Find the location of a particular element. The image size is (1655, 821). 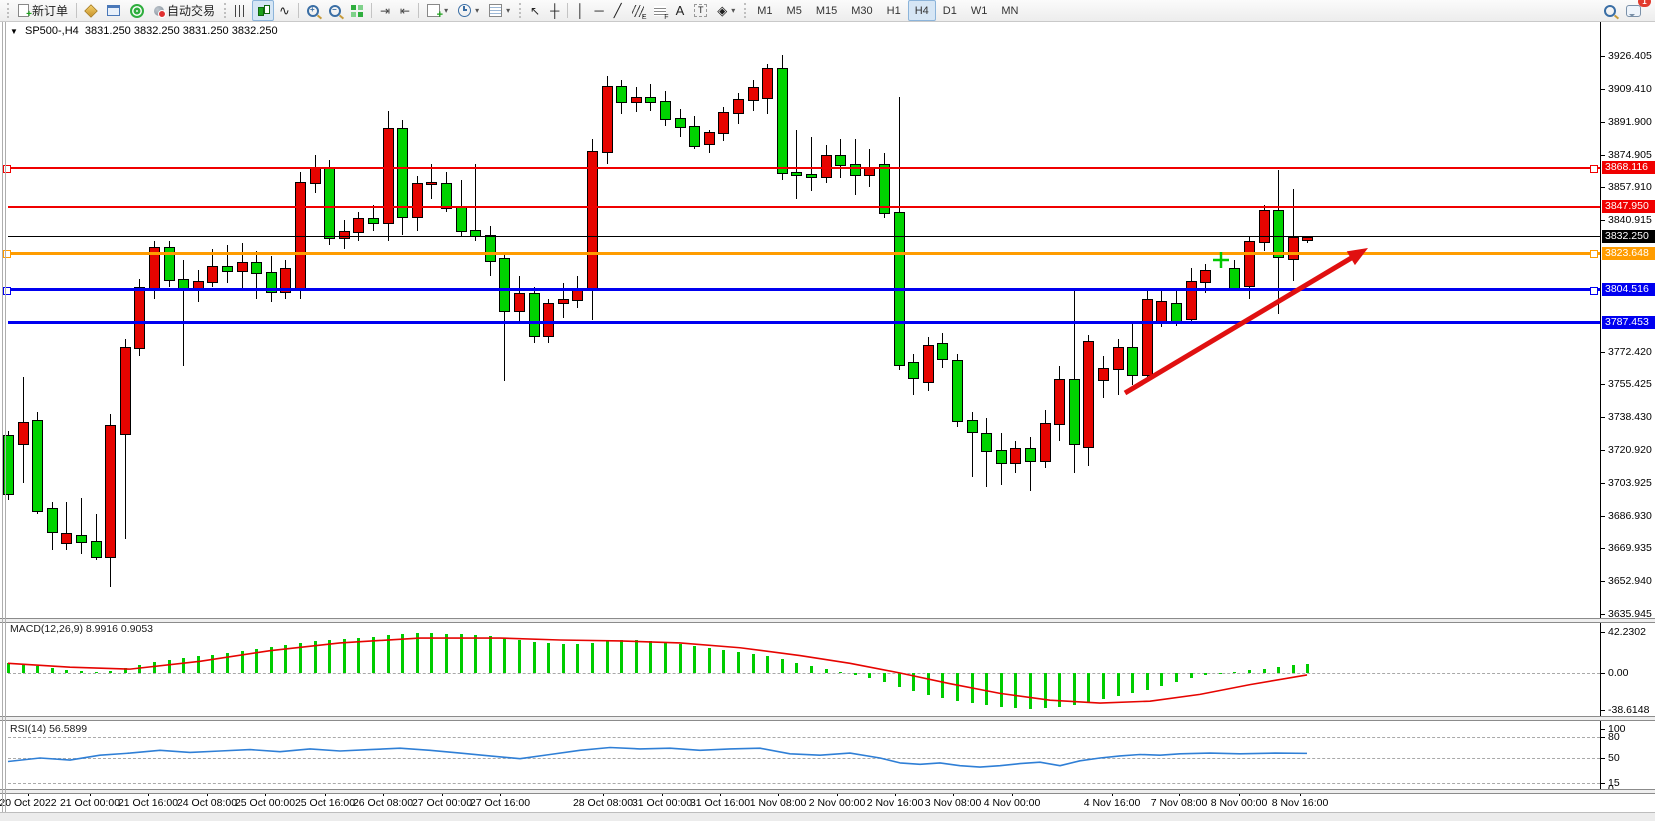

timeframe-m5: M5 is located at coordinates (794, 10).